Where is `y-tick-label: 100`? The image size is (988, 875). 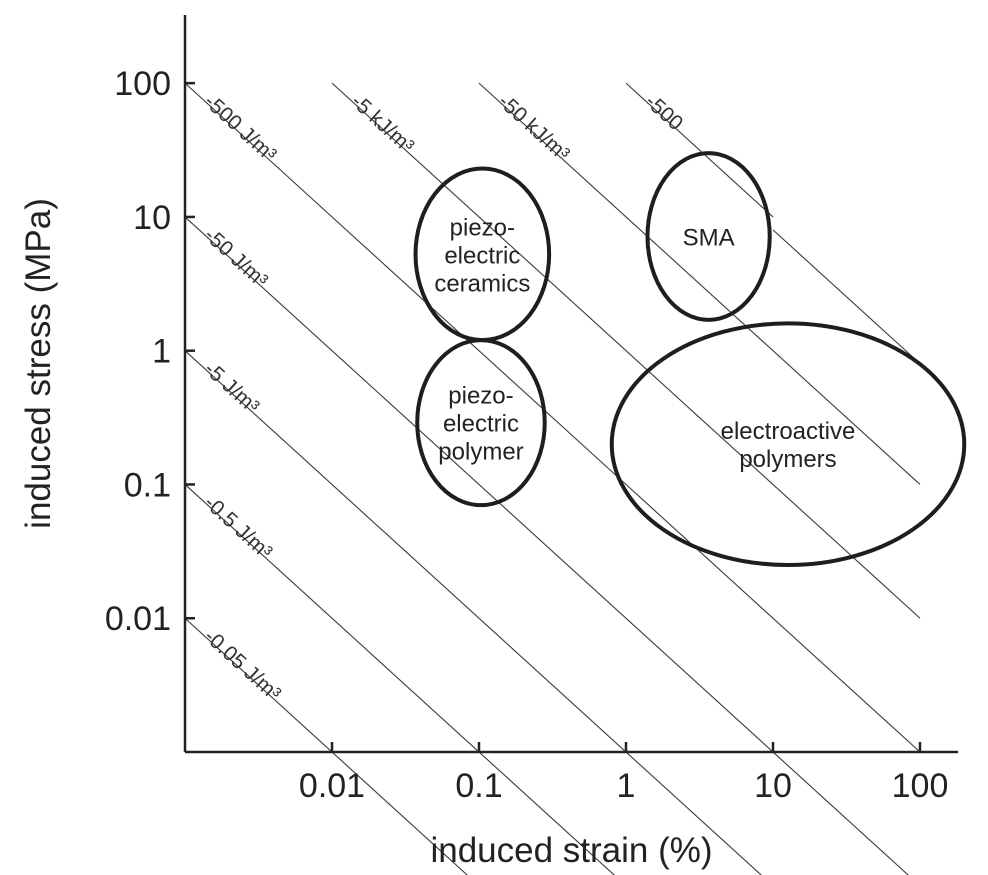 y-tick-label: 100 is located at coordinates (142, 84).